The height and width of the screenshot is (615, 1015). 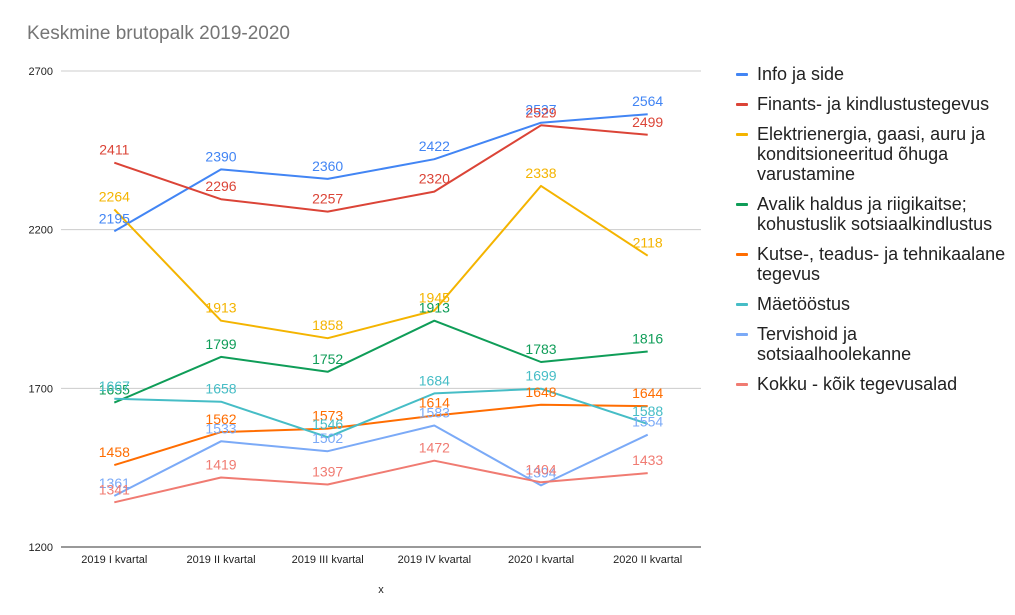 What do you see at coordinates (220, 560) in the screenshot?
I see `x-tick-label: 2019 II kvartal` at bounding box center [220, 560].